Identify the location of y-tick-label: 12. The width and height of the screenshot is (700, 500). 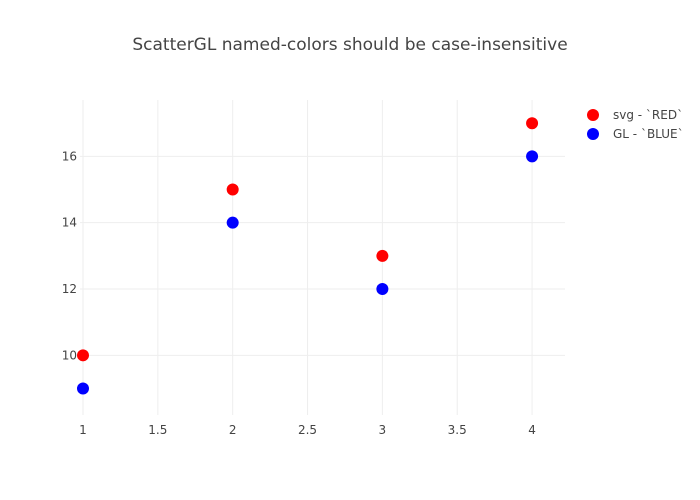
(69, 289).